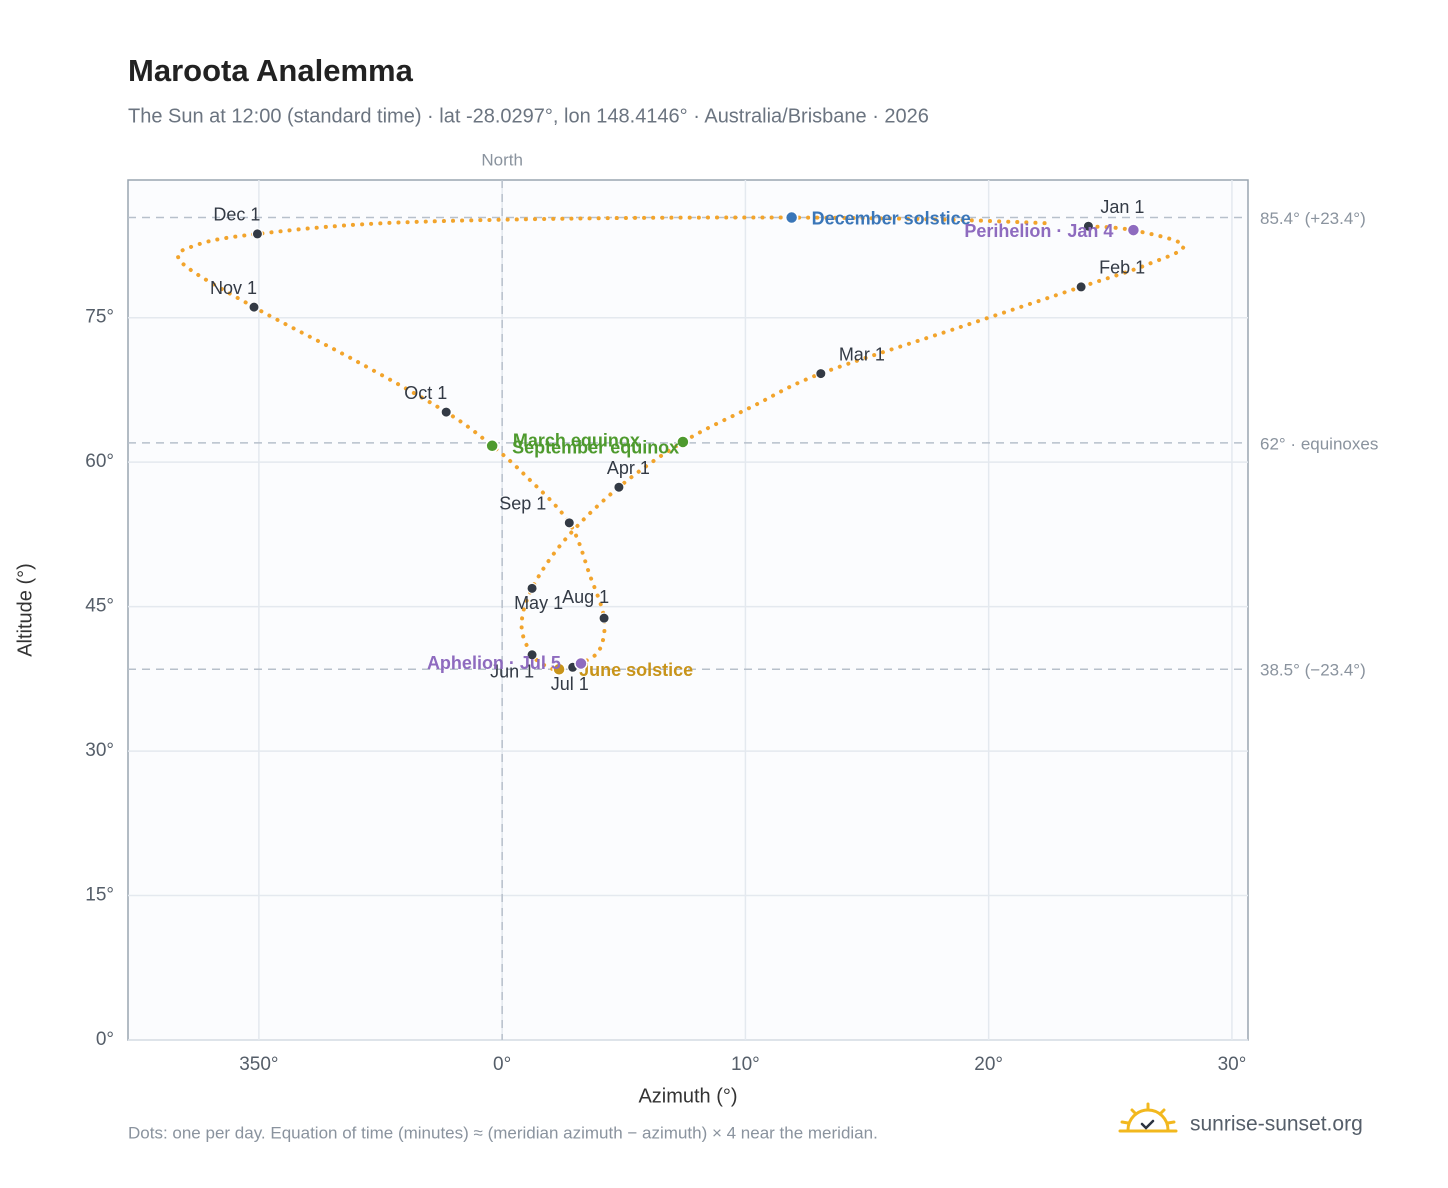  I want to click on y-tick-label: 75°, so click(99, 317).